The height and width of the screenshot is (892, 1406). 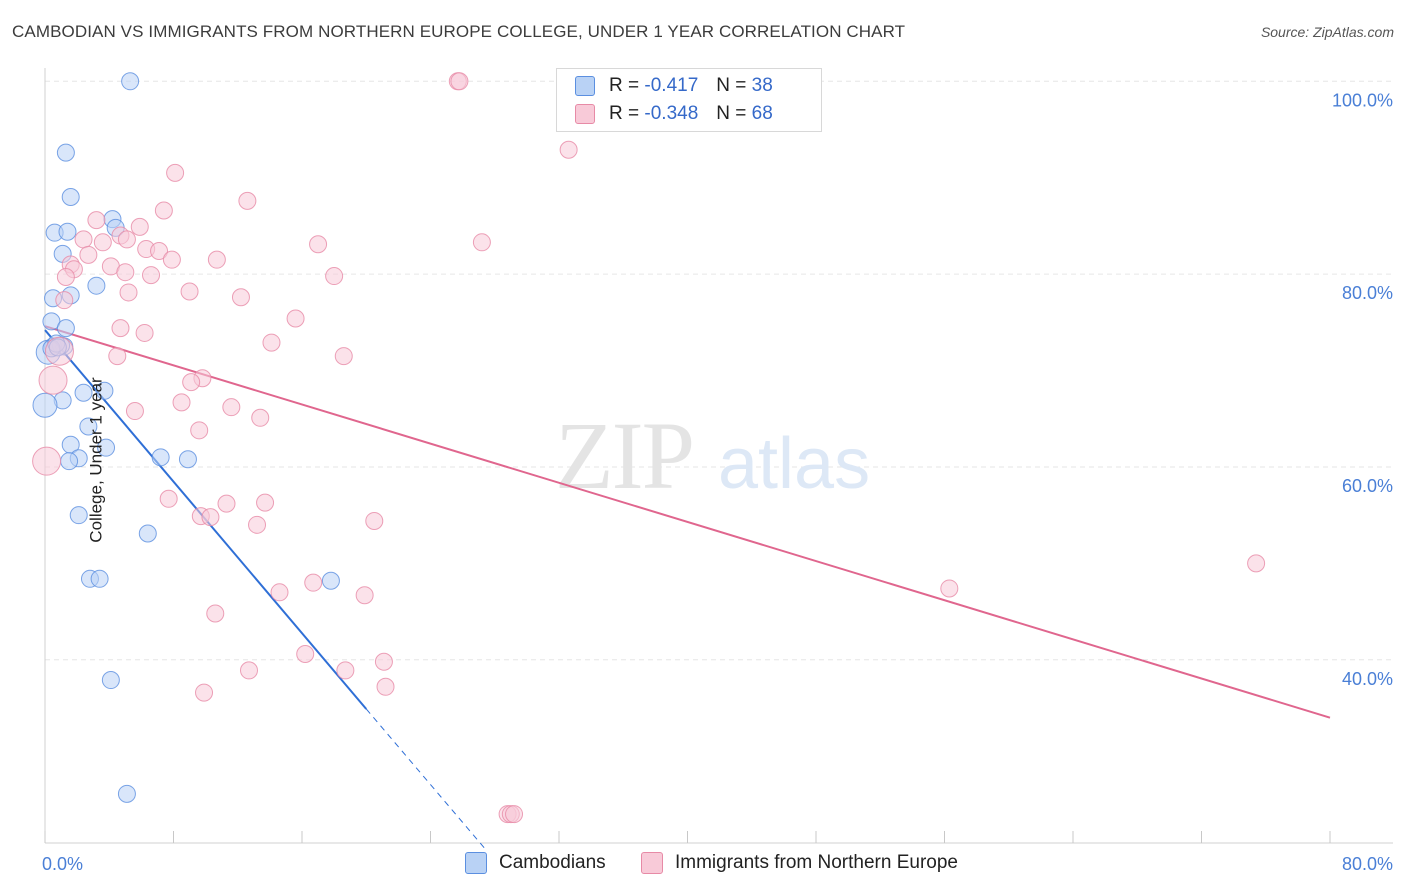 I want to click on cambodian-trend-extension, so click(x=426, y=780).